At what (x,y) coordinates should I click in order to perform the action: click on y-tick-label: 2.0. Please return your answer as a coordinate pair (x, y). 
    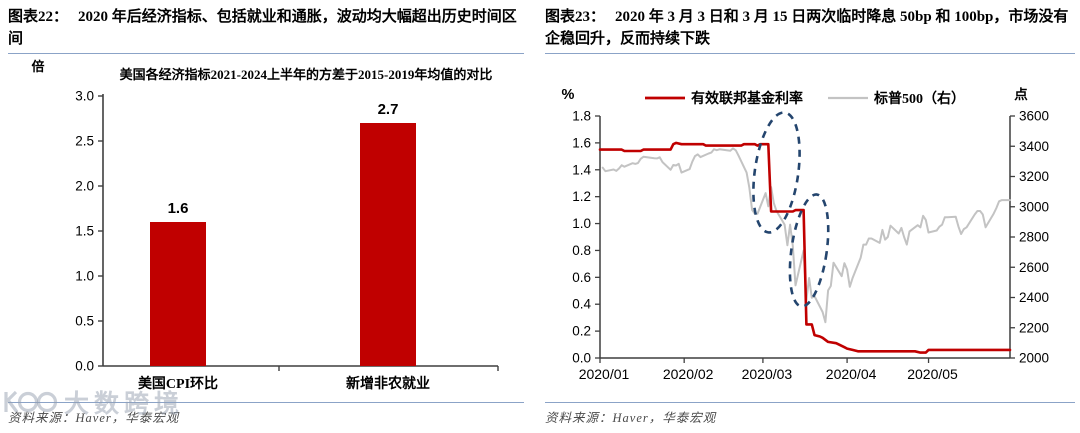
    Looking at the image, I should click on (84, 186).